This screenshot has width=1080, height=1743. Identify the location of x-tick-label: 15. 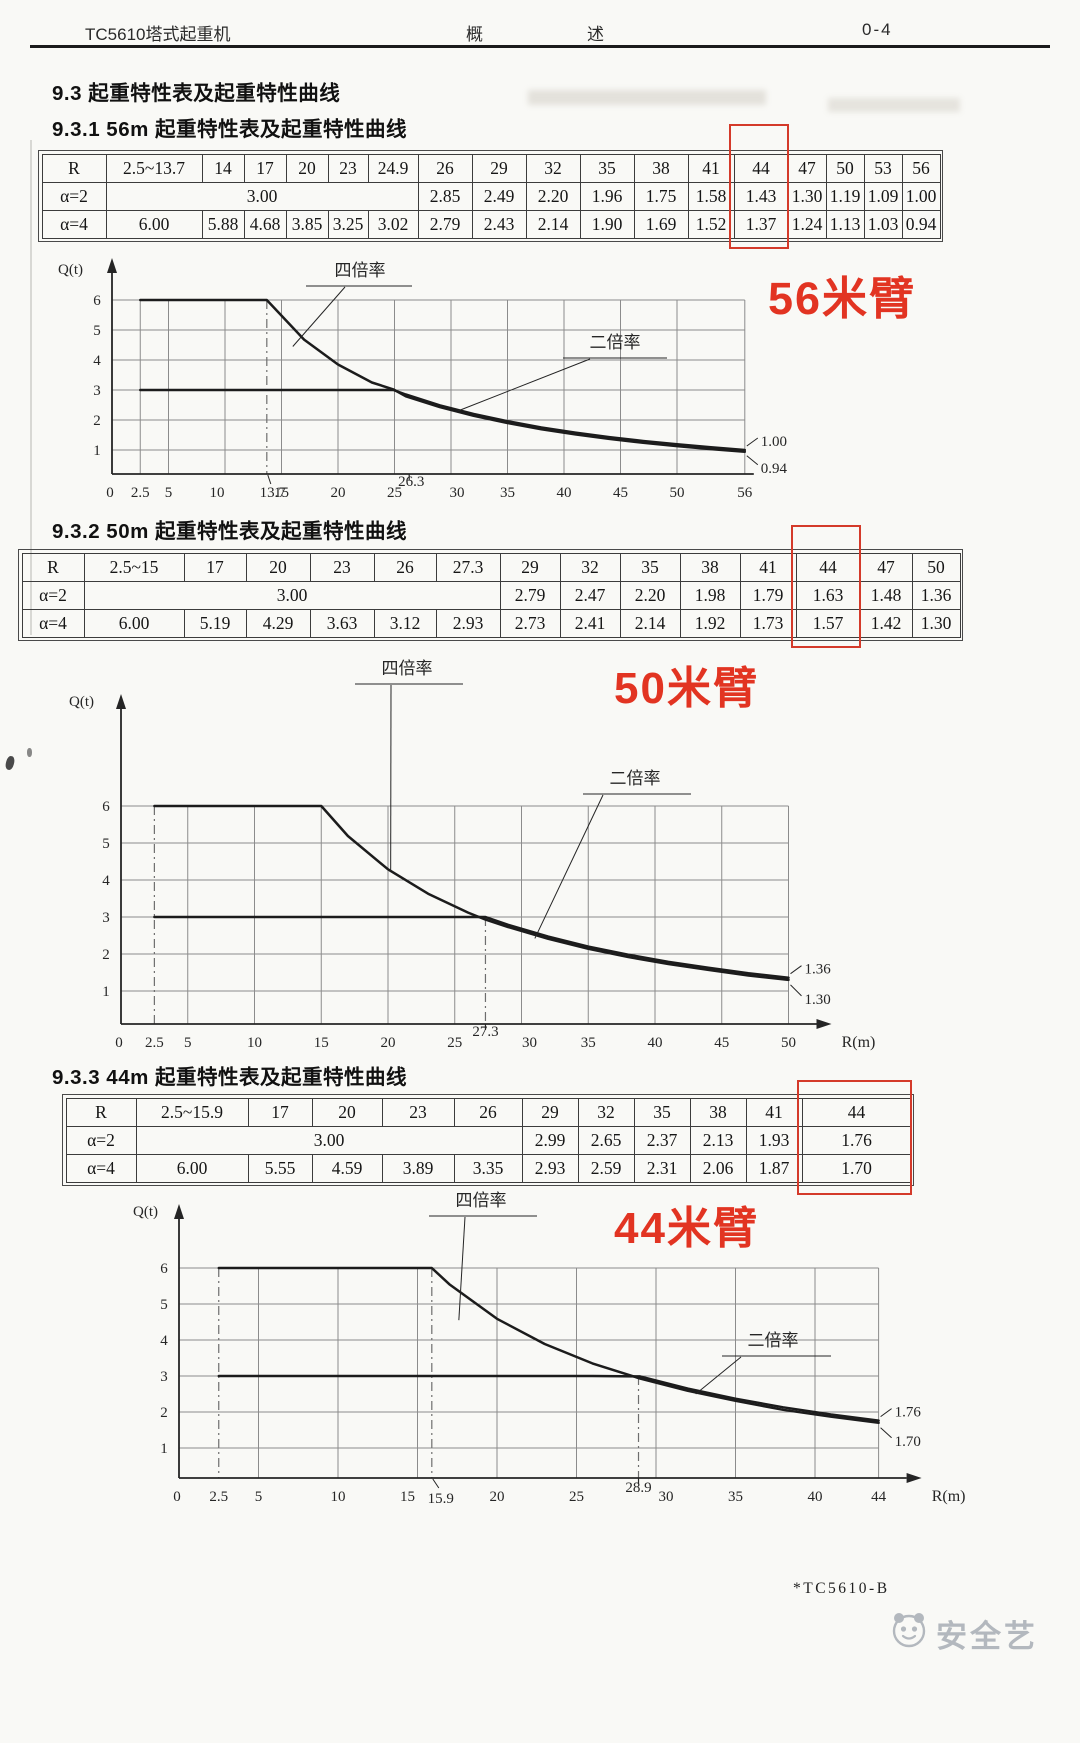
(407, 1497).